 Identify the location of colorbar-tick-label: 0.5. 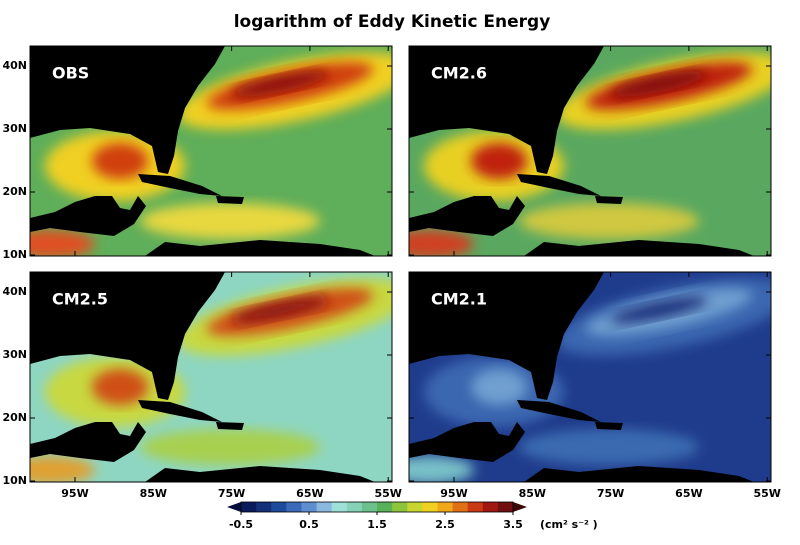
(309, 524).